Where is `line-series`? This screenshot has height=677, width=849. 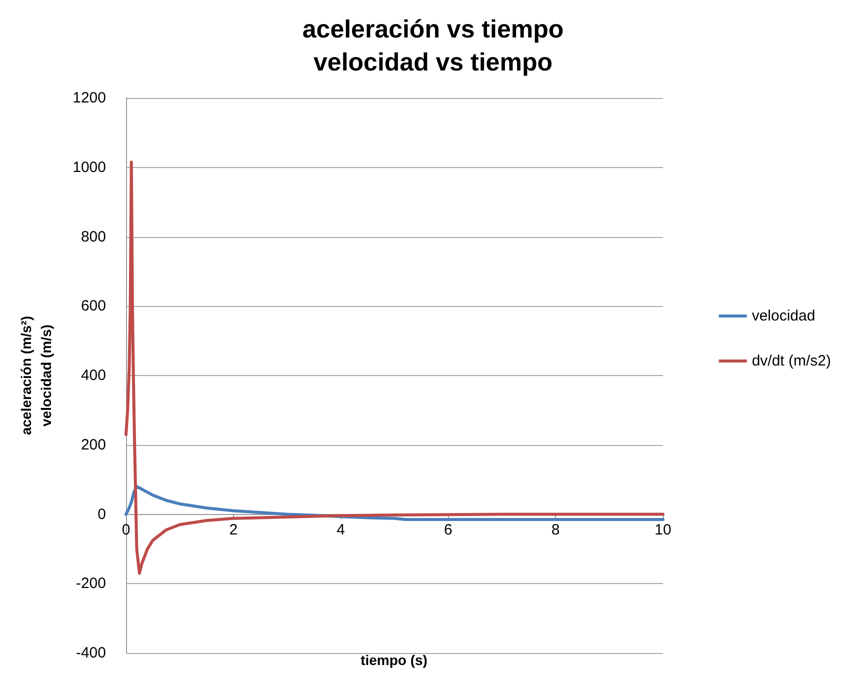
line-series is located at coordinates (394, 503).